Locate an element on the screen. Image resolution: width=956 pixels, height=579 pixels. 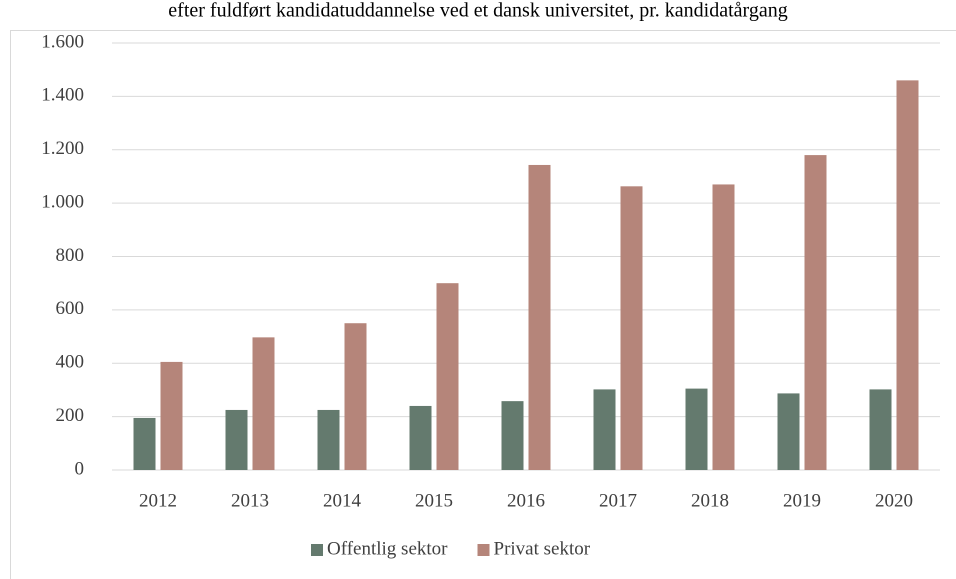
y-tick-label: 800 is located at coordinates (70, 255).